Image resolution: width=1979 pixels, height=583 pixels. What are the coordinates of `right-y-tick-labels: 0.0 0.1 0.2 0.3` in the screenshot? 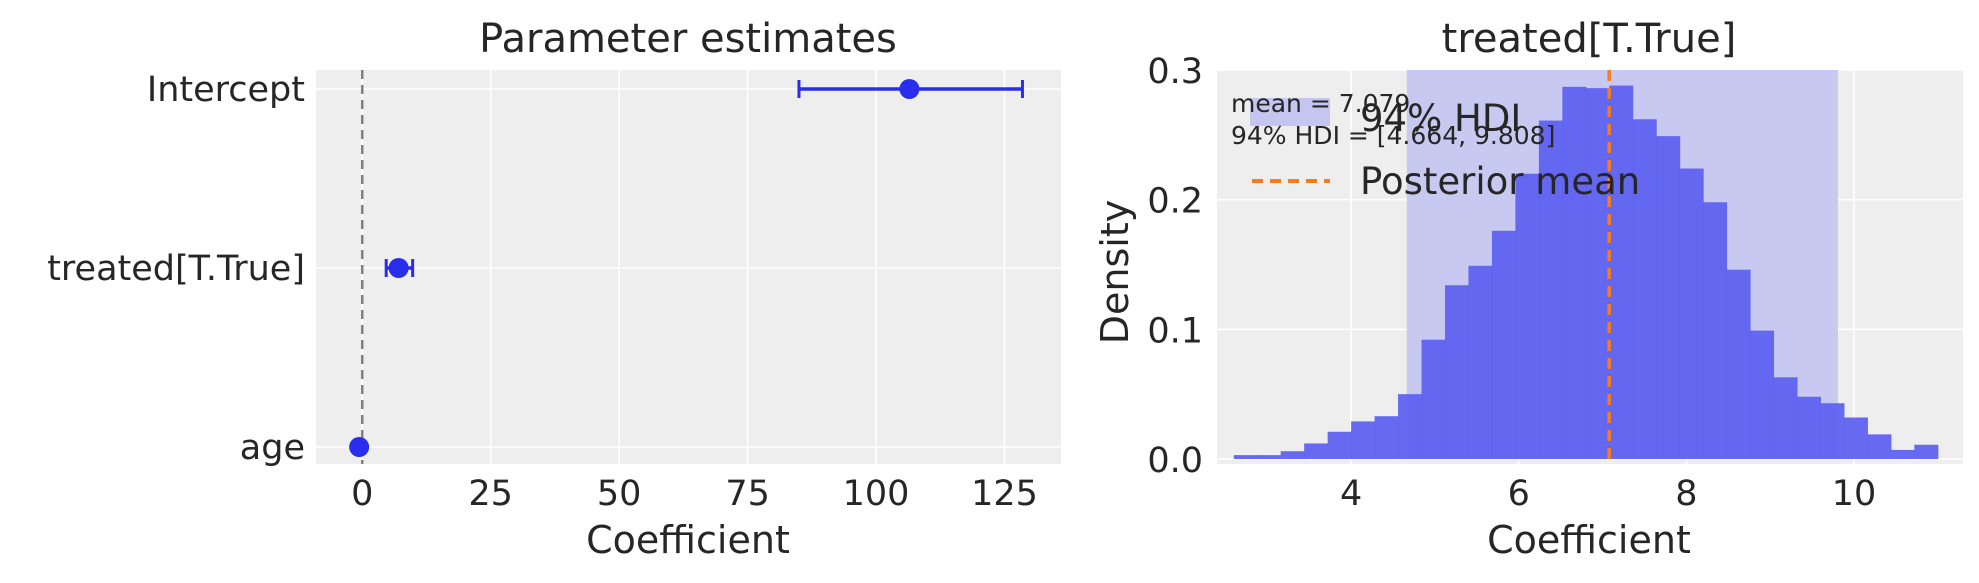 It's located at (1175, 266).